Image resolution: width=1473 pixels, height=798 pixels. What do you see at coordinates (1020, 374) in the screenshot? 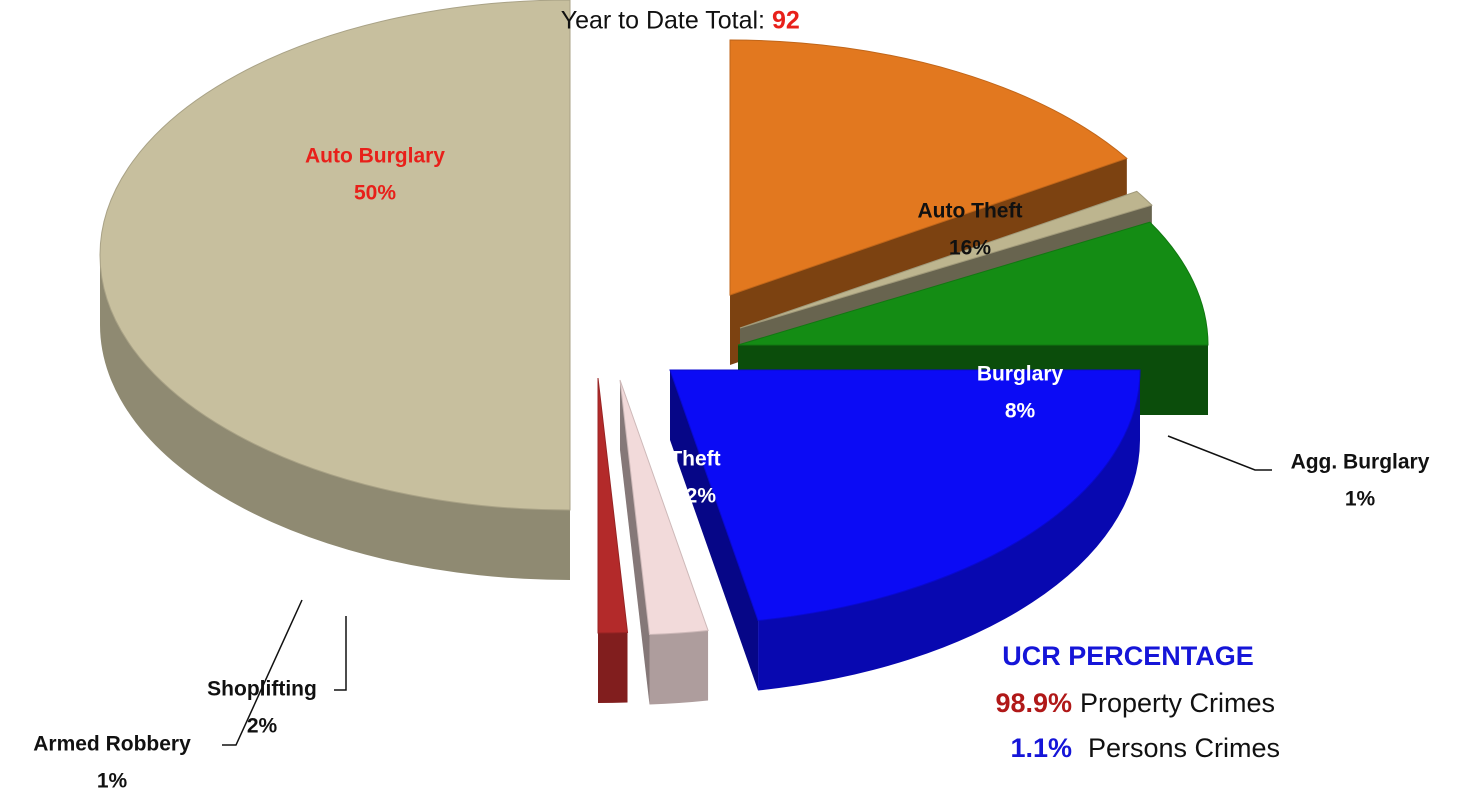
I see `slice-label: Burglary` at bounding box center [1020, 374].